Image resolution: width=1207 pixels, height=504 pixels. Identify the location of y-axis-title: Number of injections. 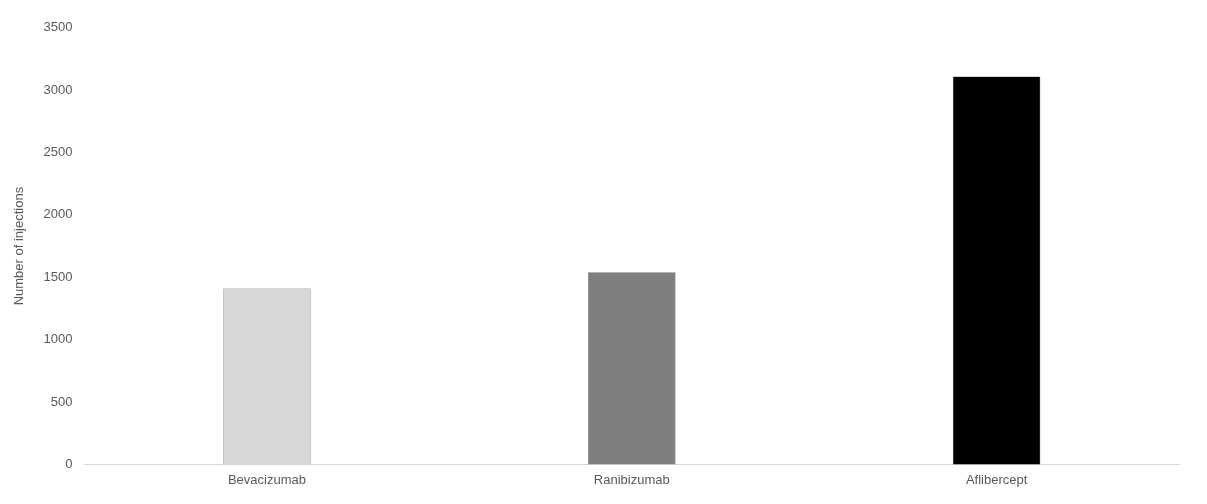
(19, 246).